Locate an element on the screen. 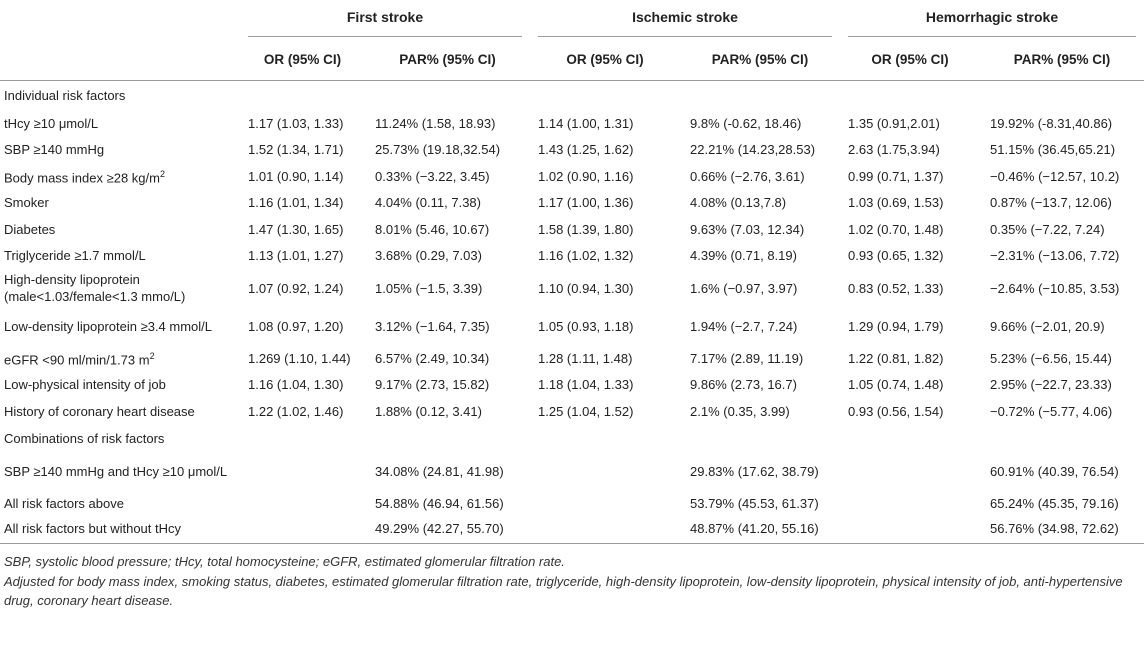 The width and height of the screenshot is (1144, 652). par-value: 1.6% (−0.97, 3.97) is located at coordinates (744, 288).